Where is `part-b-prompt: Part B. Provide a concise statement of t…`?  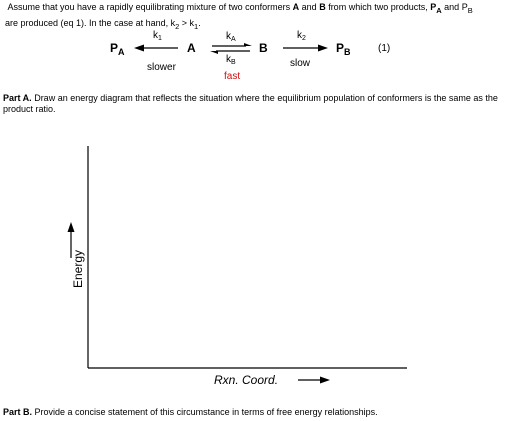 part-b-prompt: Part B. Provide a concise statement of t… is located at coordinates (262, 412).